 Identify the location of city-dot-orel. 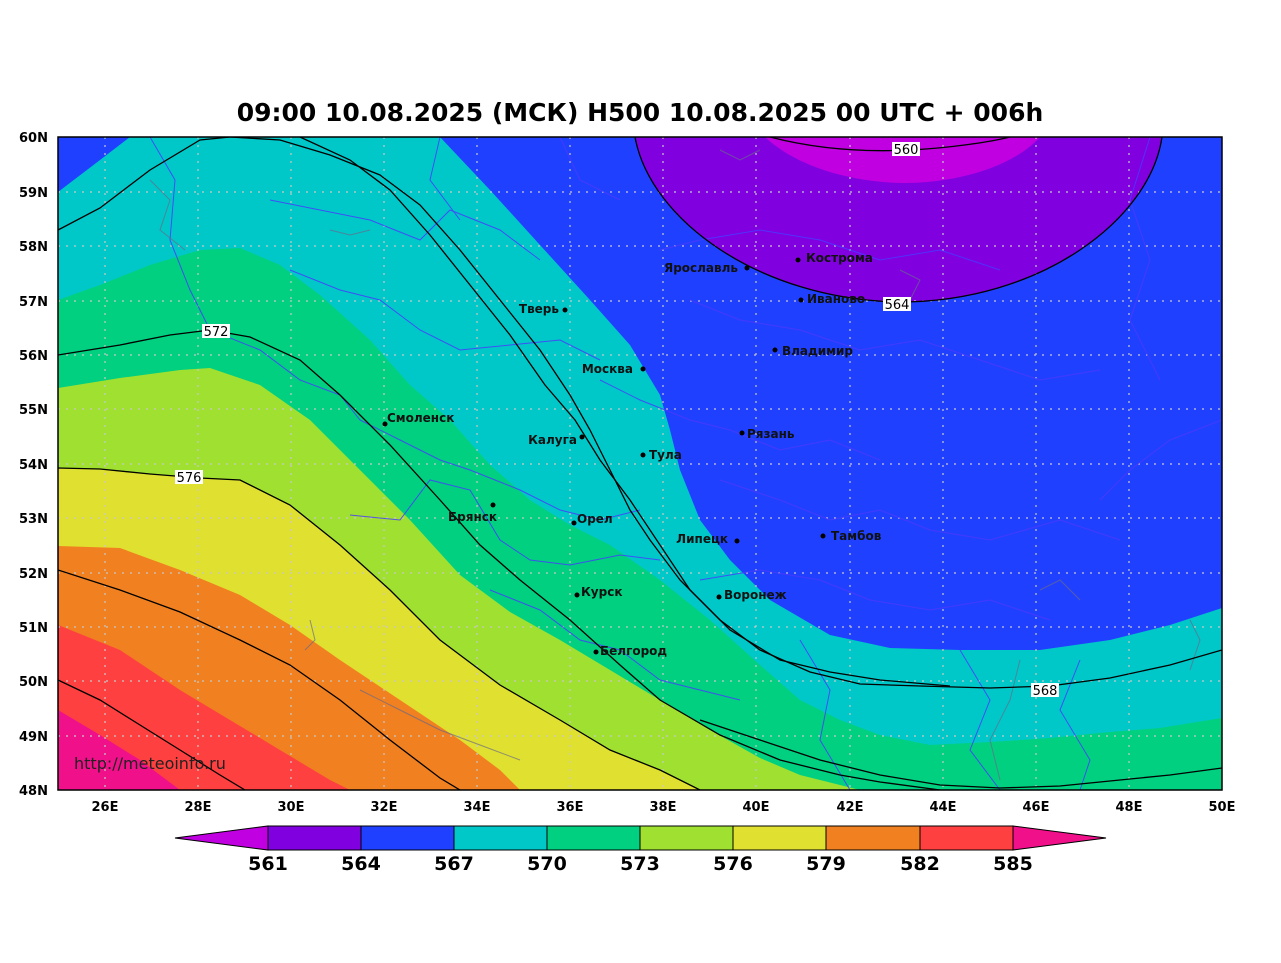
(574, 523).